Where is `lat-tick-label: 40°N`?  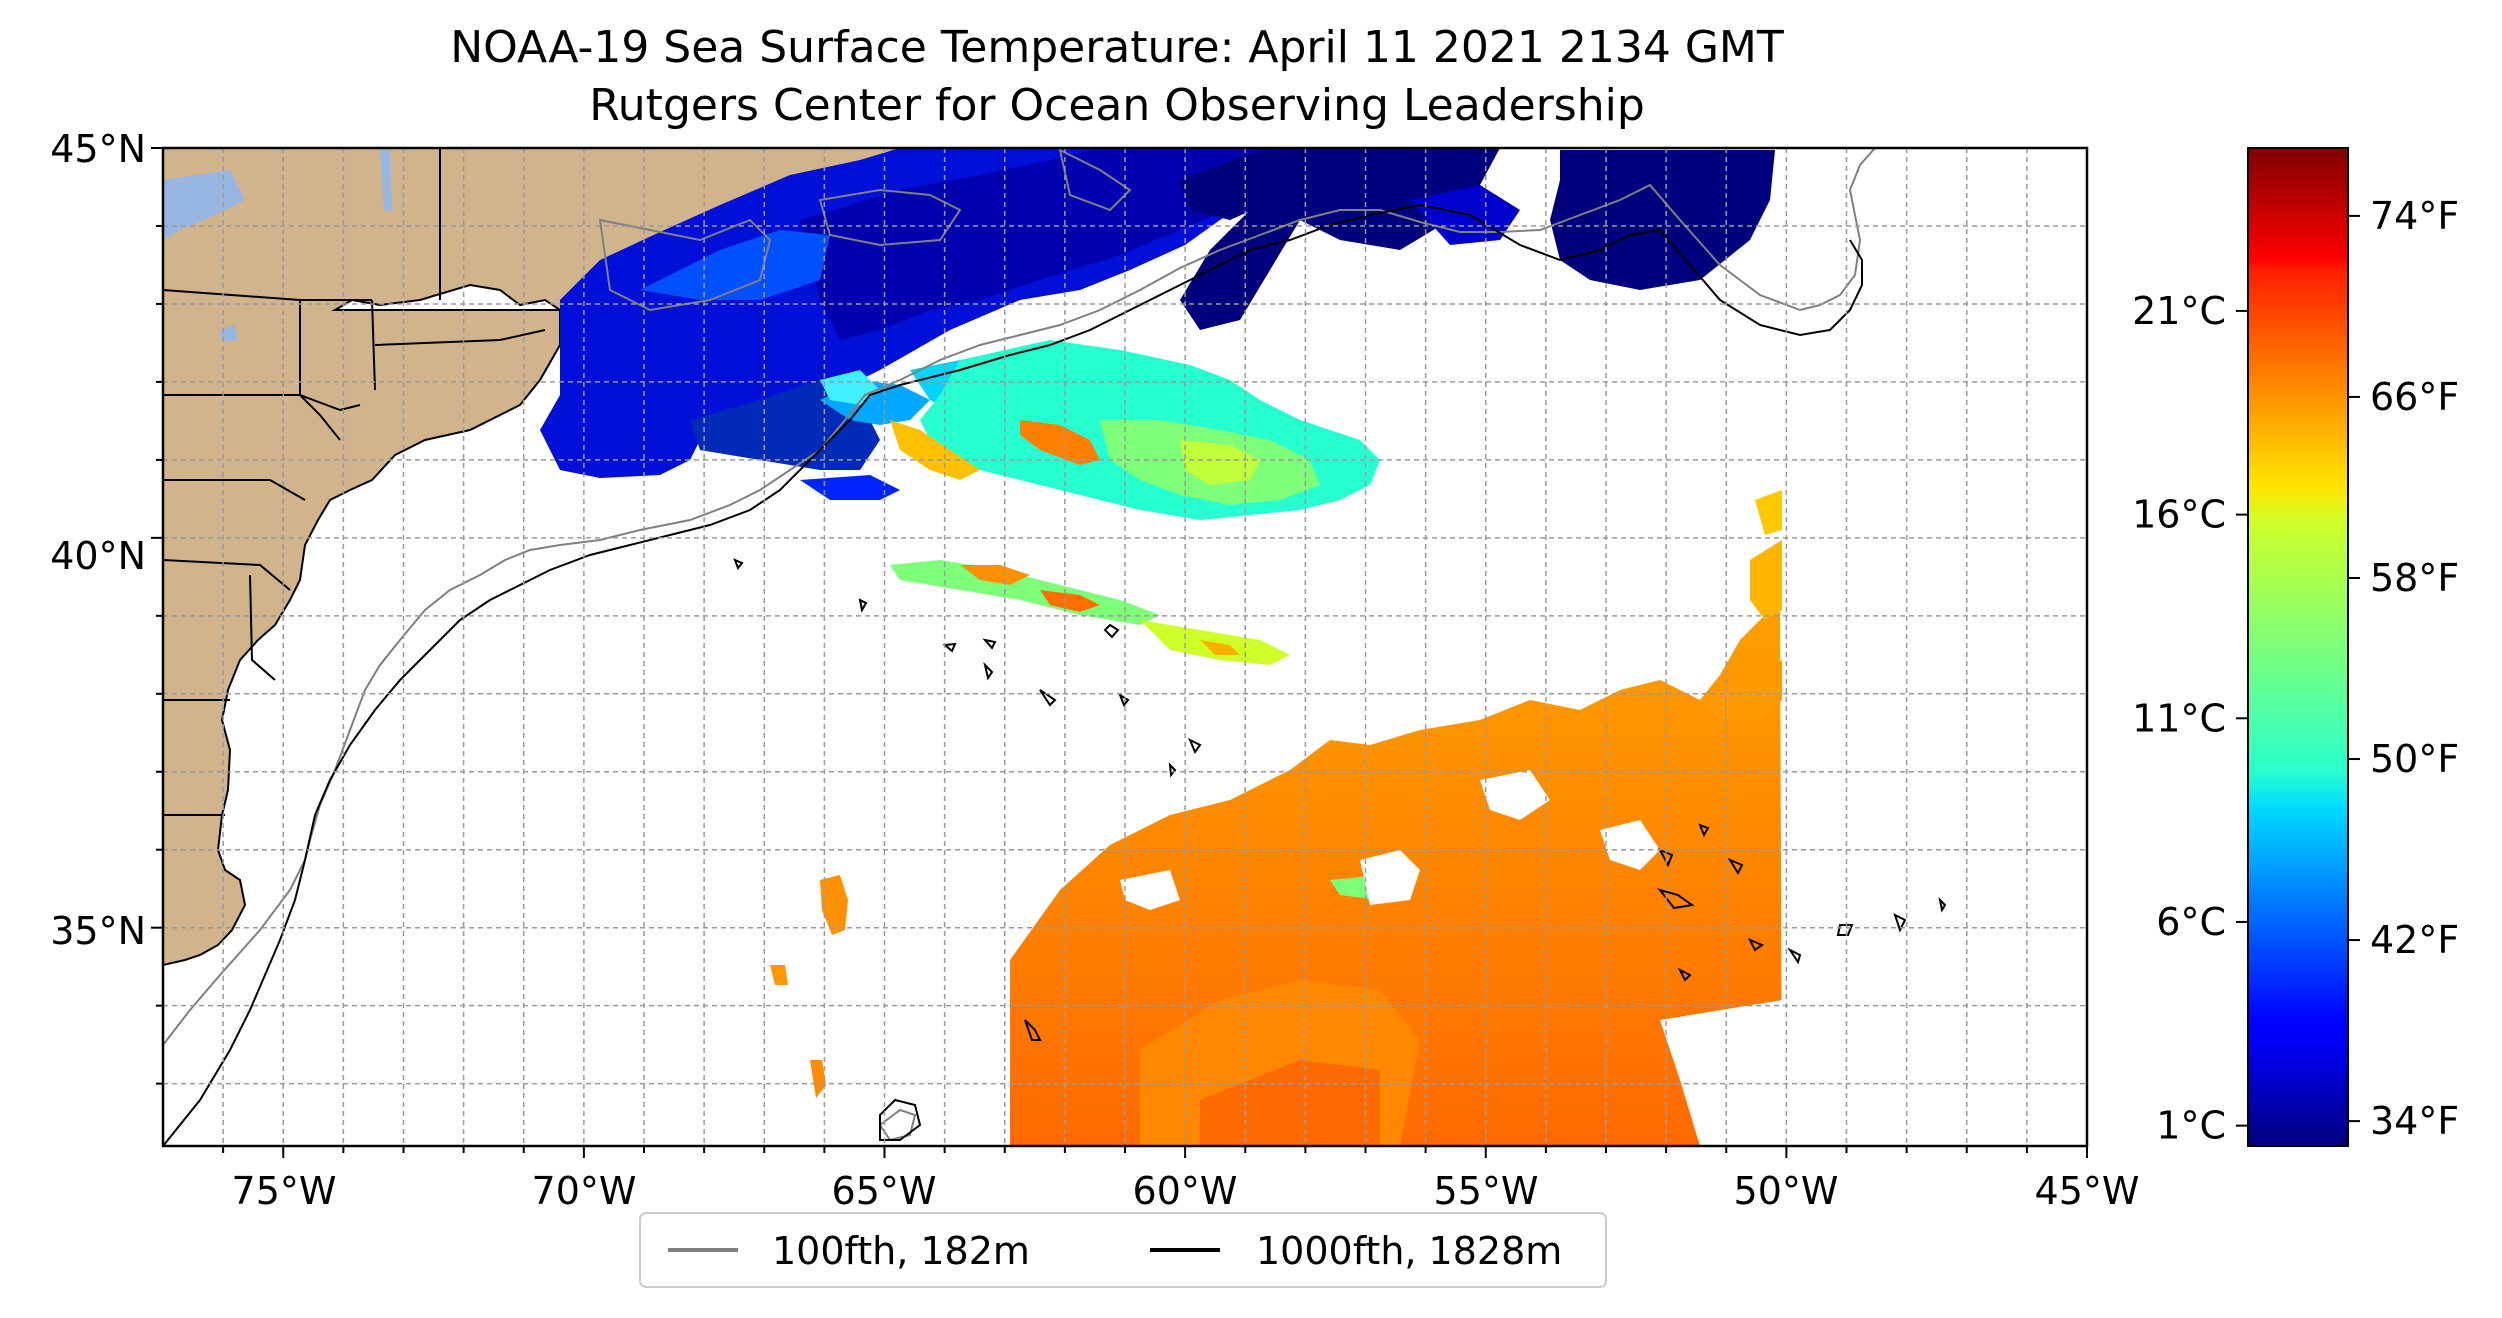 lat-tick-label: 40°N is located at coordinates (98, 556).